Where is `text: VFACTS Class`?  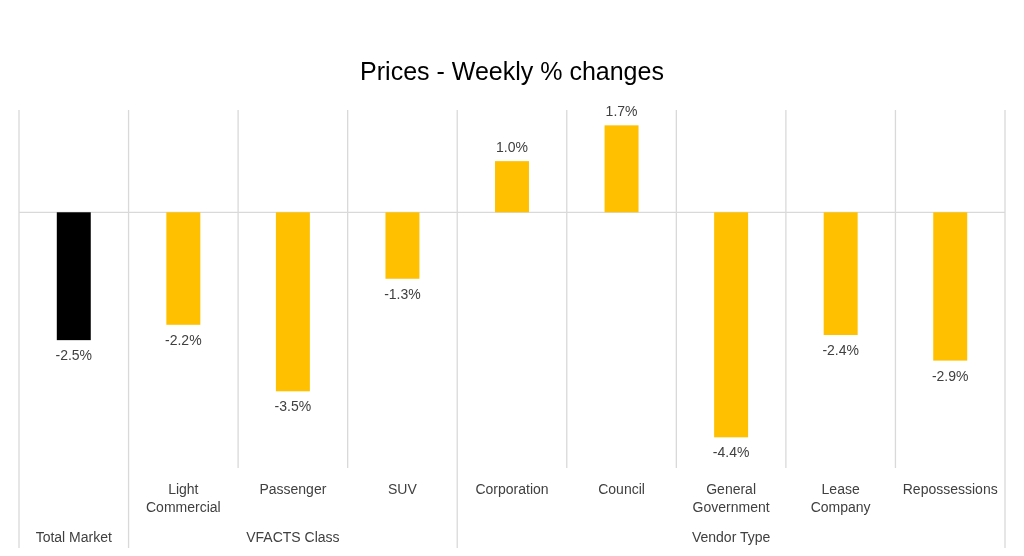 text: VFACTS Class is located at coordinates (293, 537).